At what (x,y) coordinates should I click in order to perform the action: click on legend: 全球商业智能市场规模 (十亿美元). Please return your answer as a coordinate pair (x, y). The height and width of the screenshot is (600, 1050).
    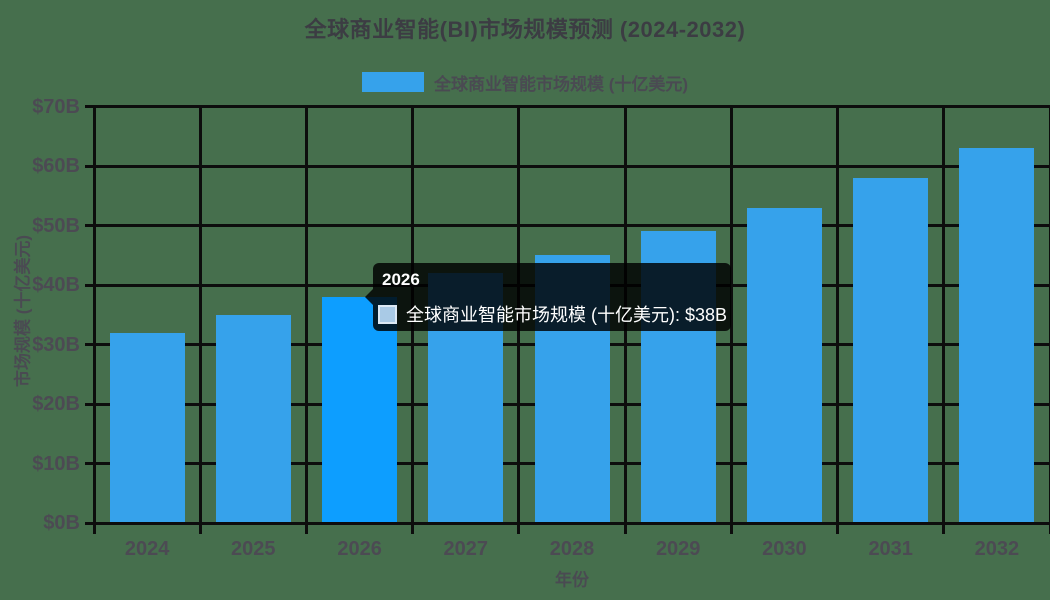
    Looking at the image, I should click on (525, 82).